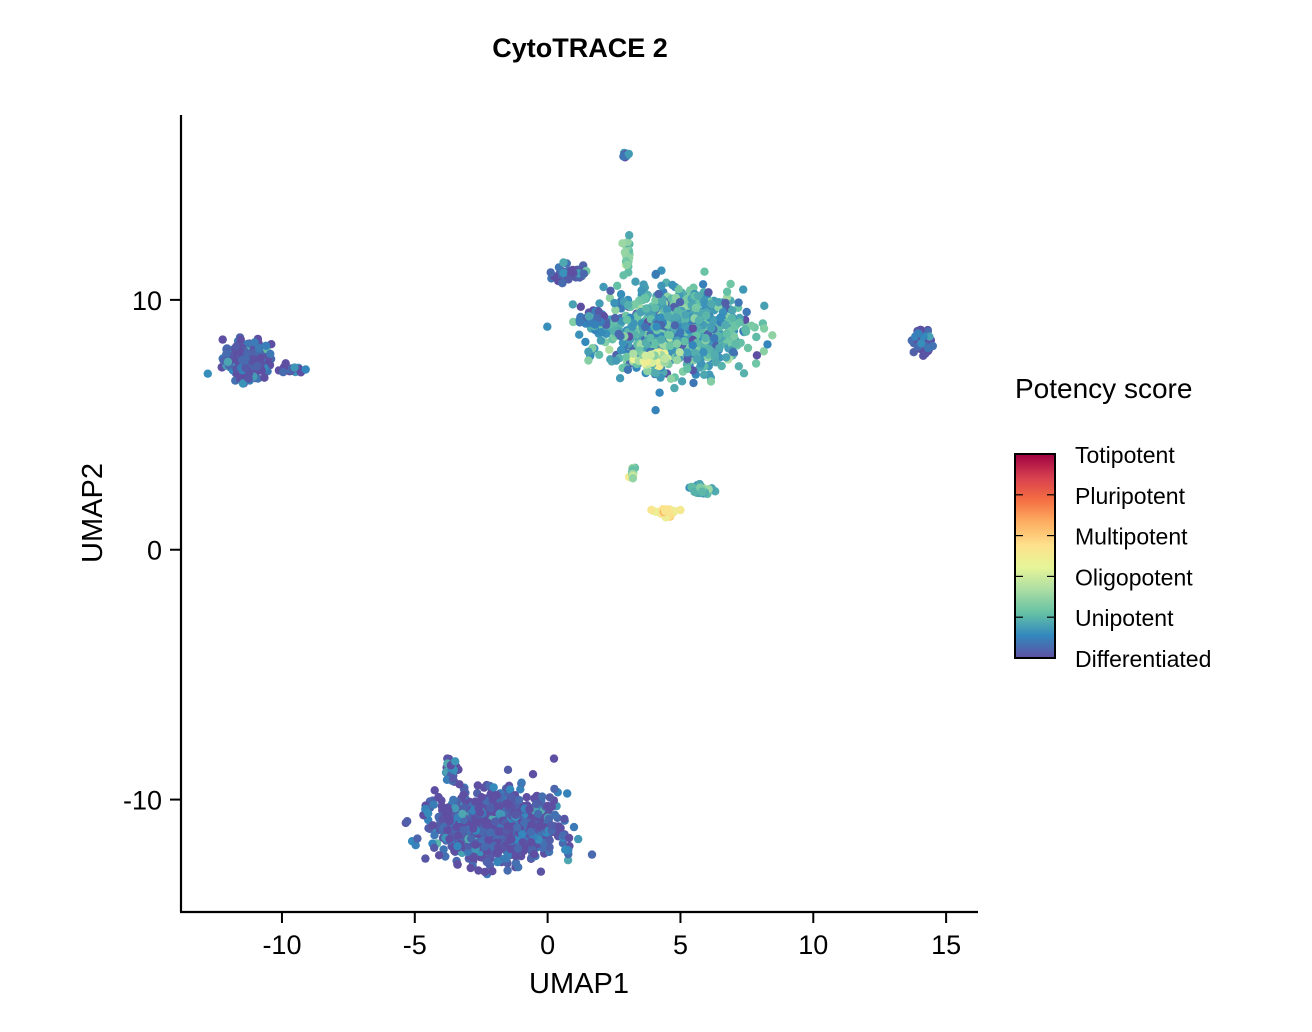  What do you see at coordinates (147, 301) in the screenshot?
I see `y-tick-label: 10` at bounding box center [147, 301].